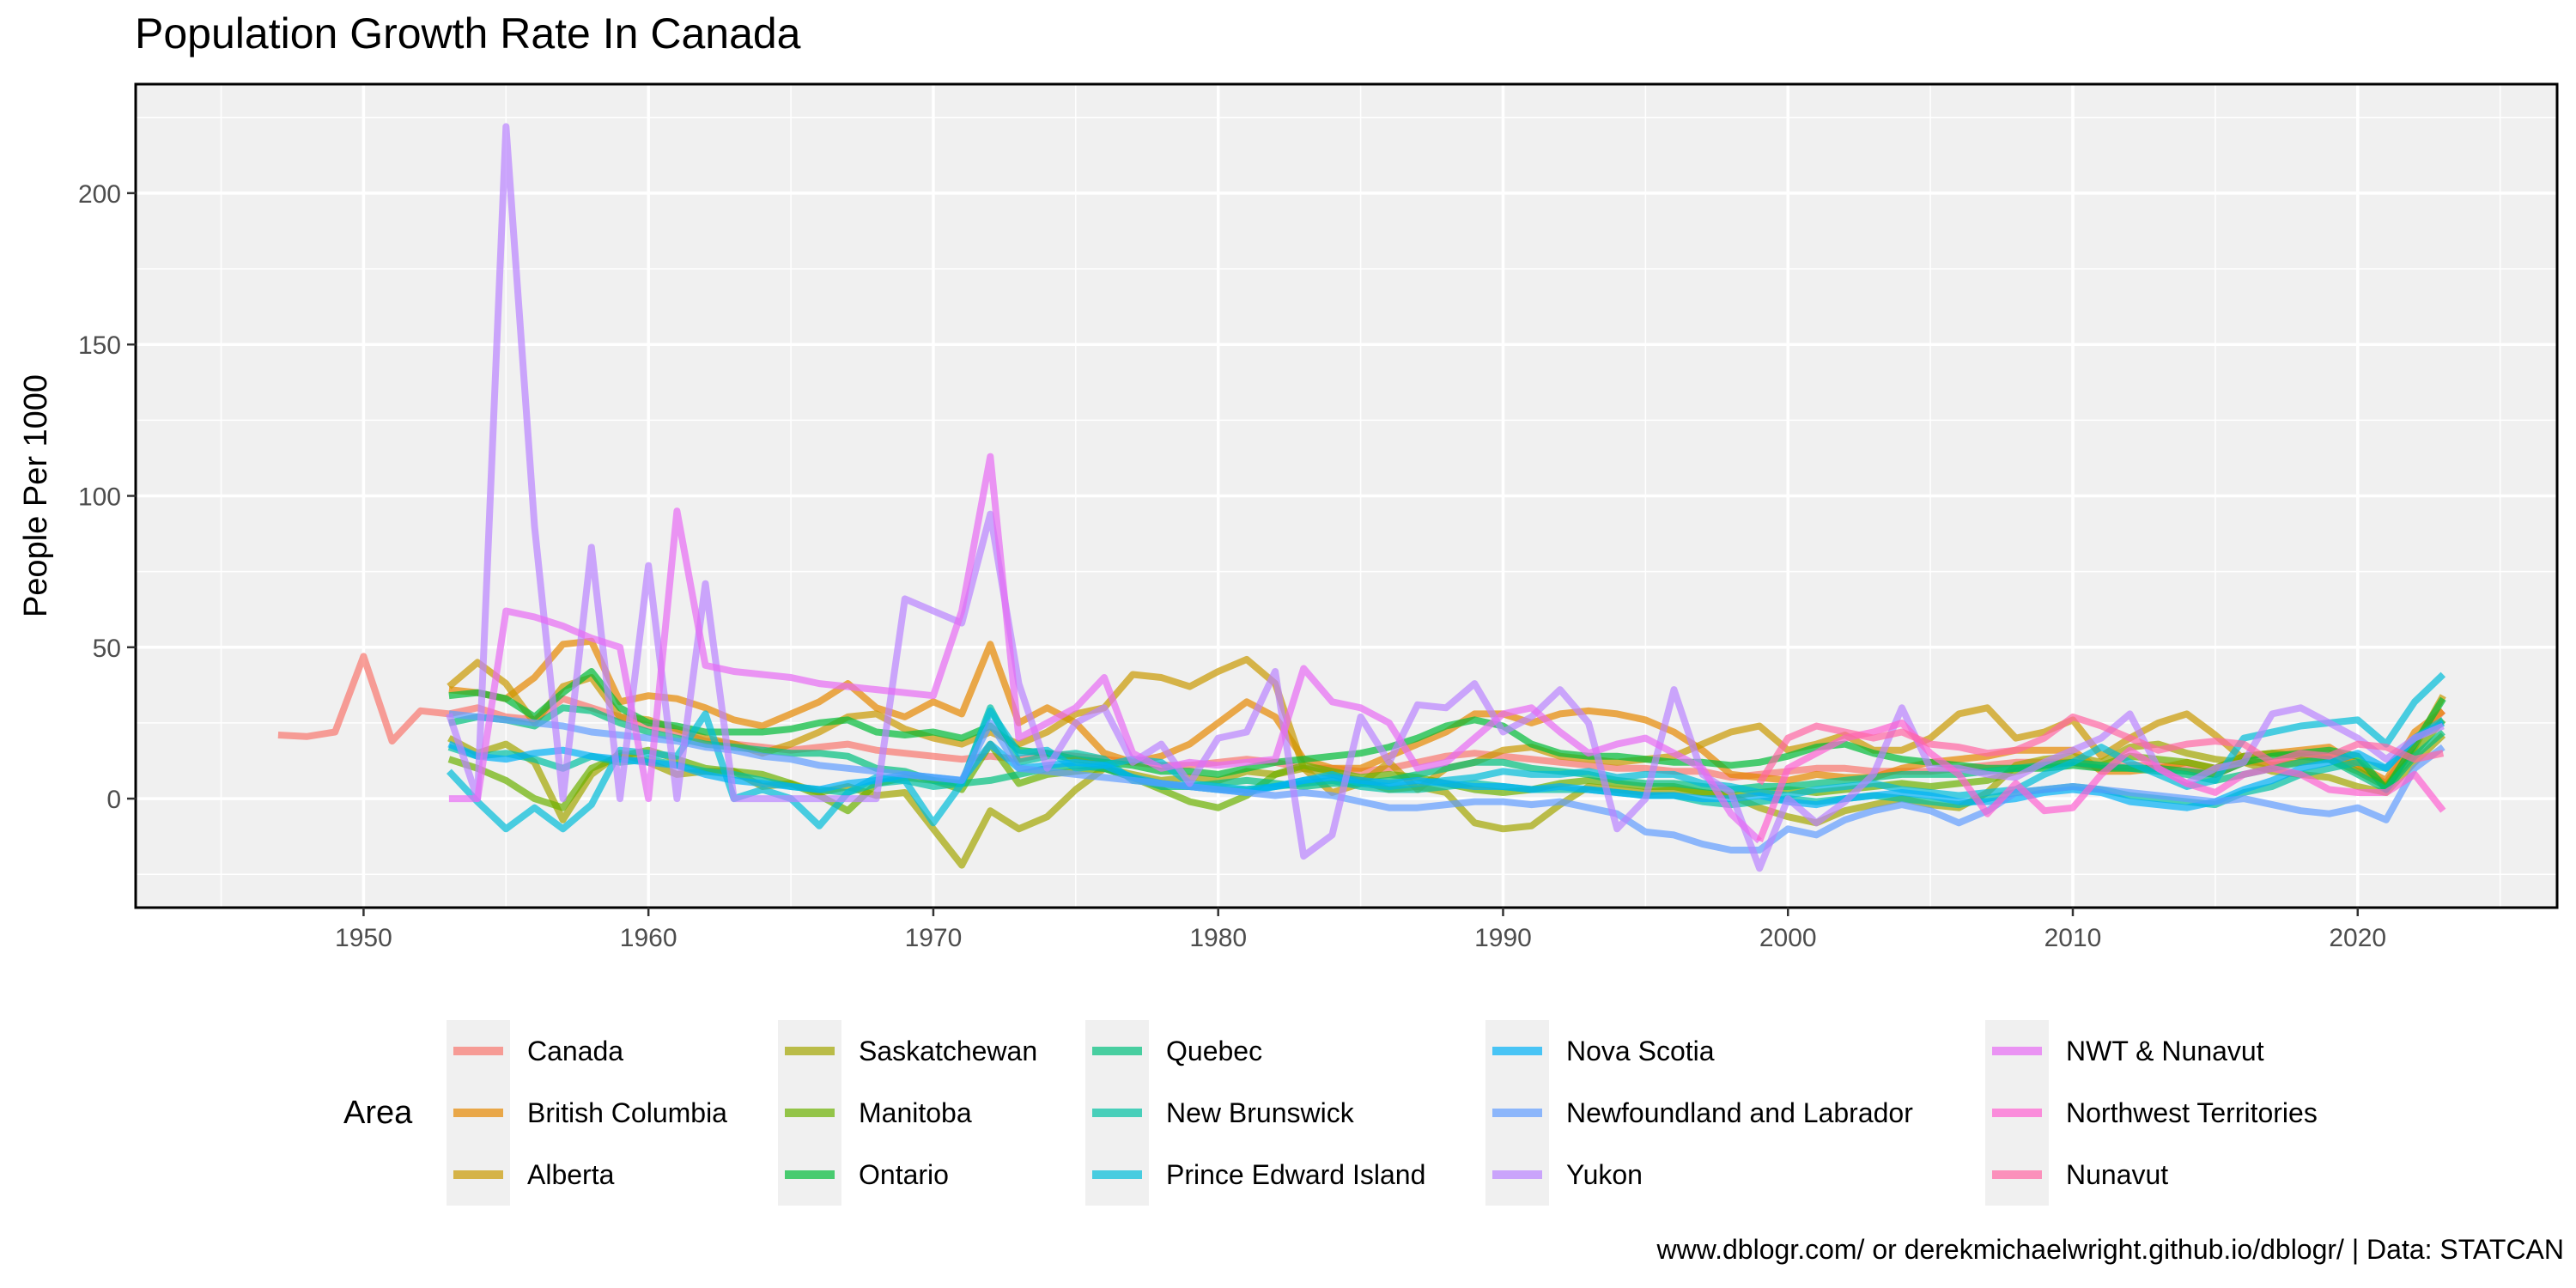  Describe the element at coordinates (2357, 938) in the screenshot. I see `x-tick-label: 2020` at that location.